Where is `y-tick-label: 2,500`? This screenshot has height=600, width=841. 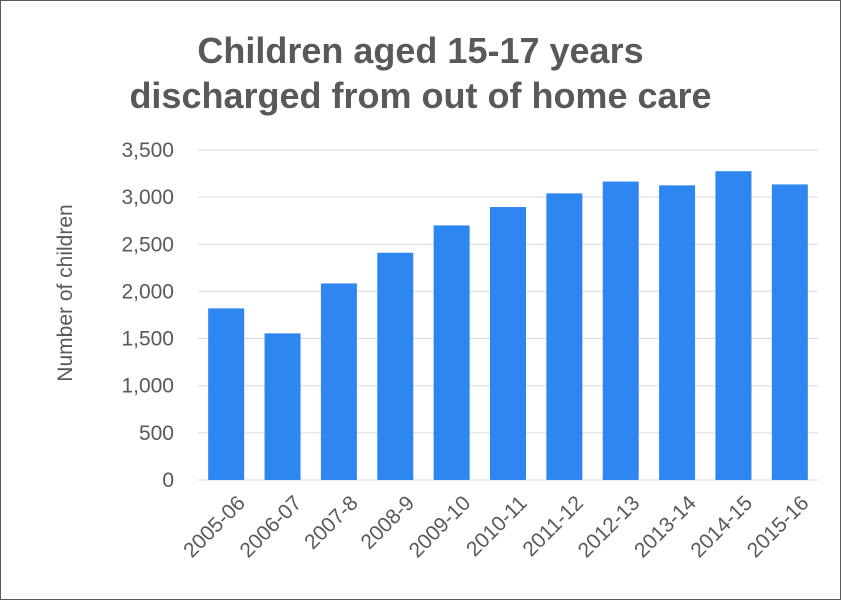 y-tick-label: 2,500 is located at coordinates (147, 244).